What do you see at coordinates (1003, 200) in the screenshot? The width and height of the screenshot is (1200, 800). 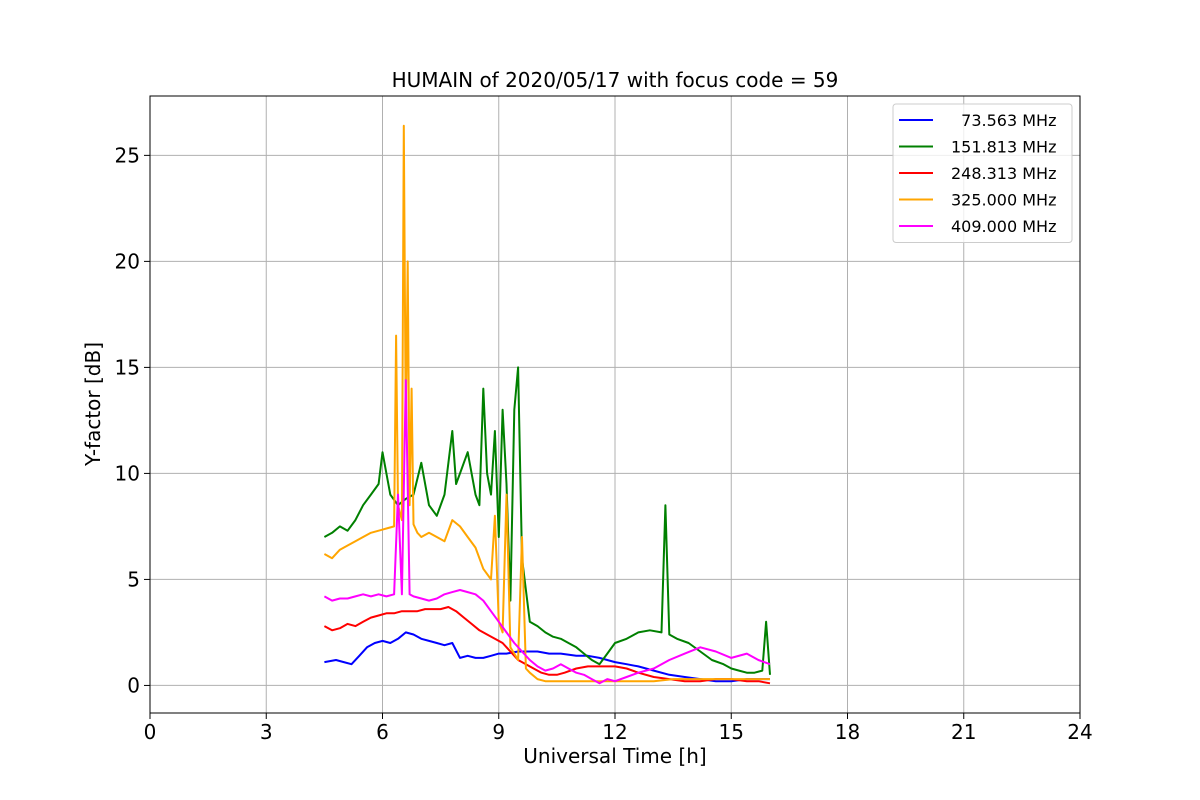 I see `legend-entry-label: 325.000 MHz` at bounding box center [1003, 200].